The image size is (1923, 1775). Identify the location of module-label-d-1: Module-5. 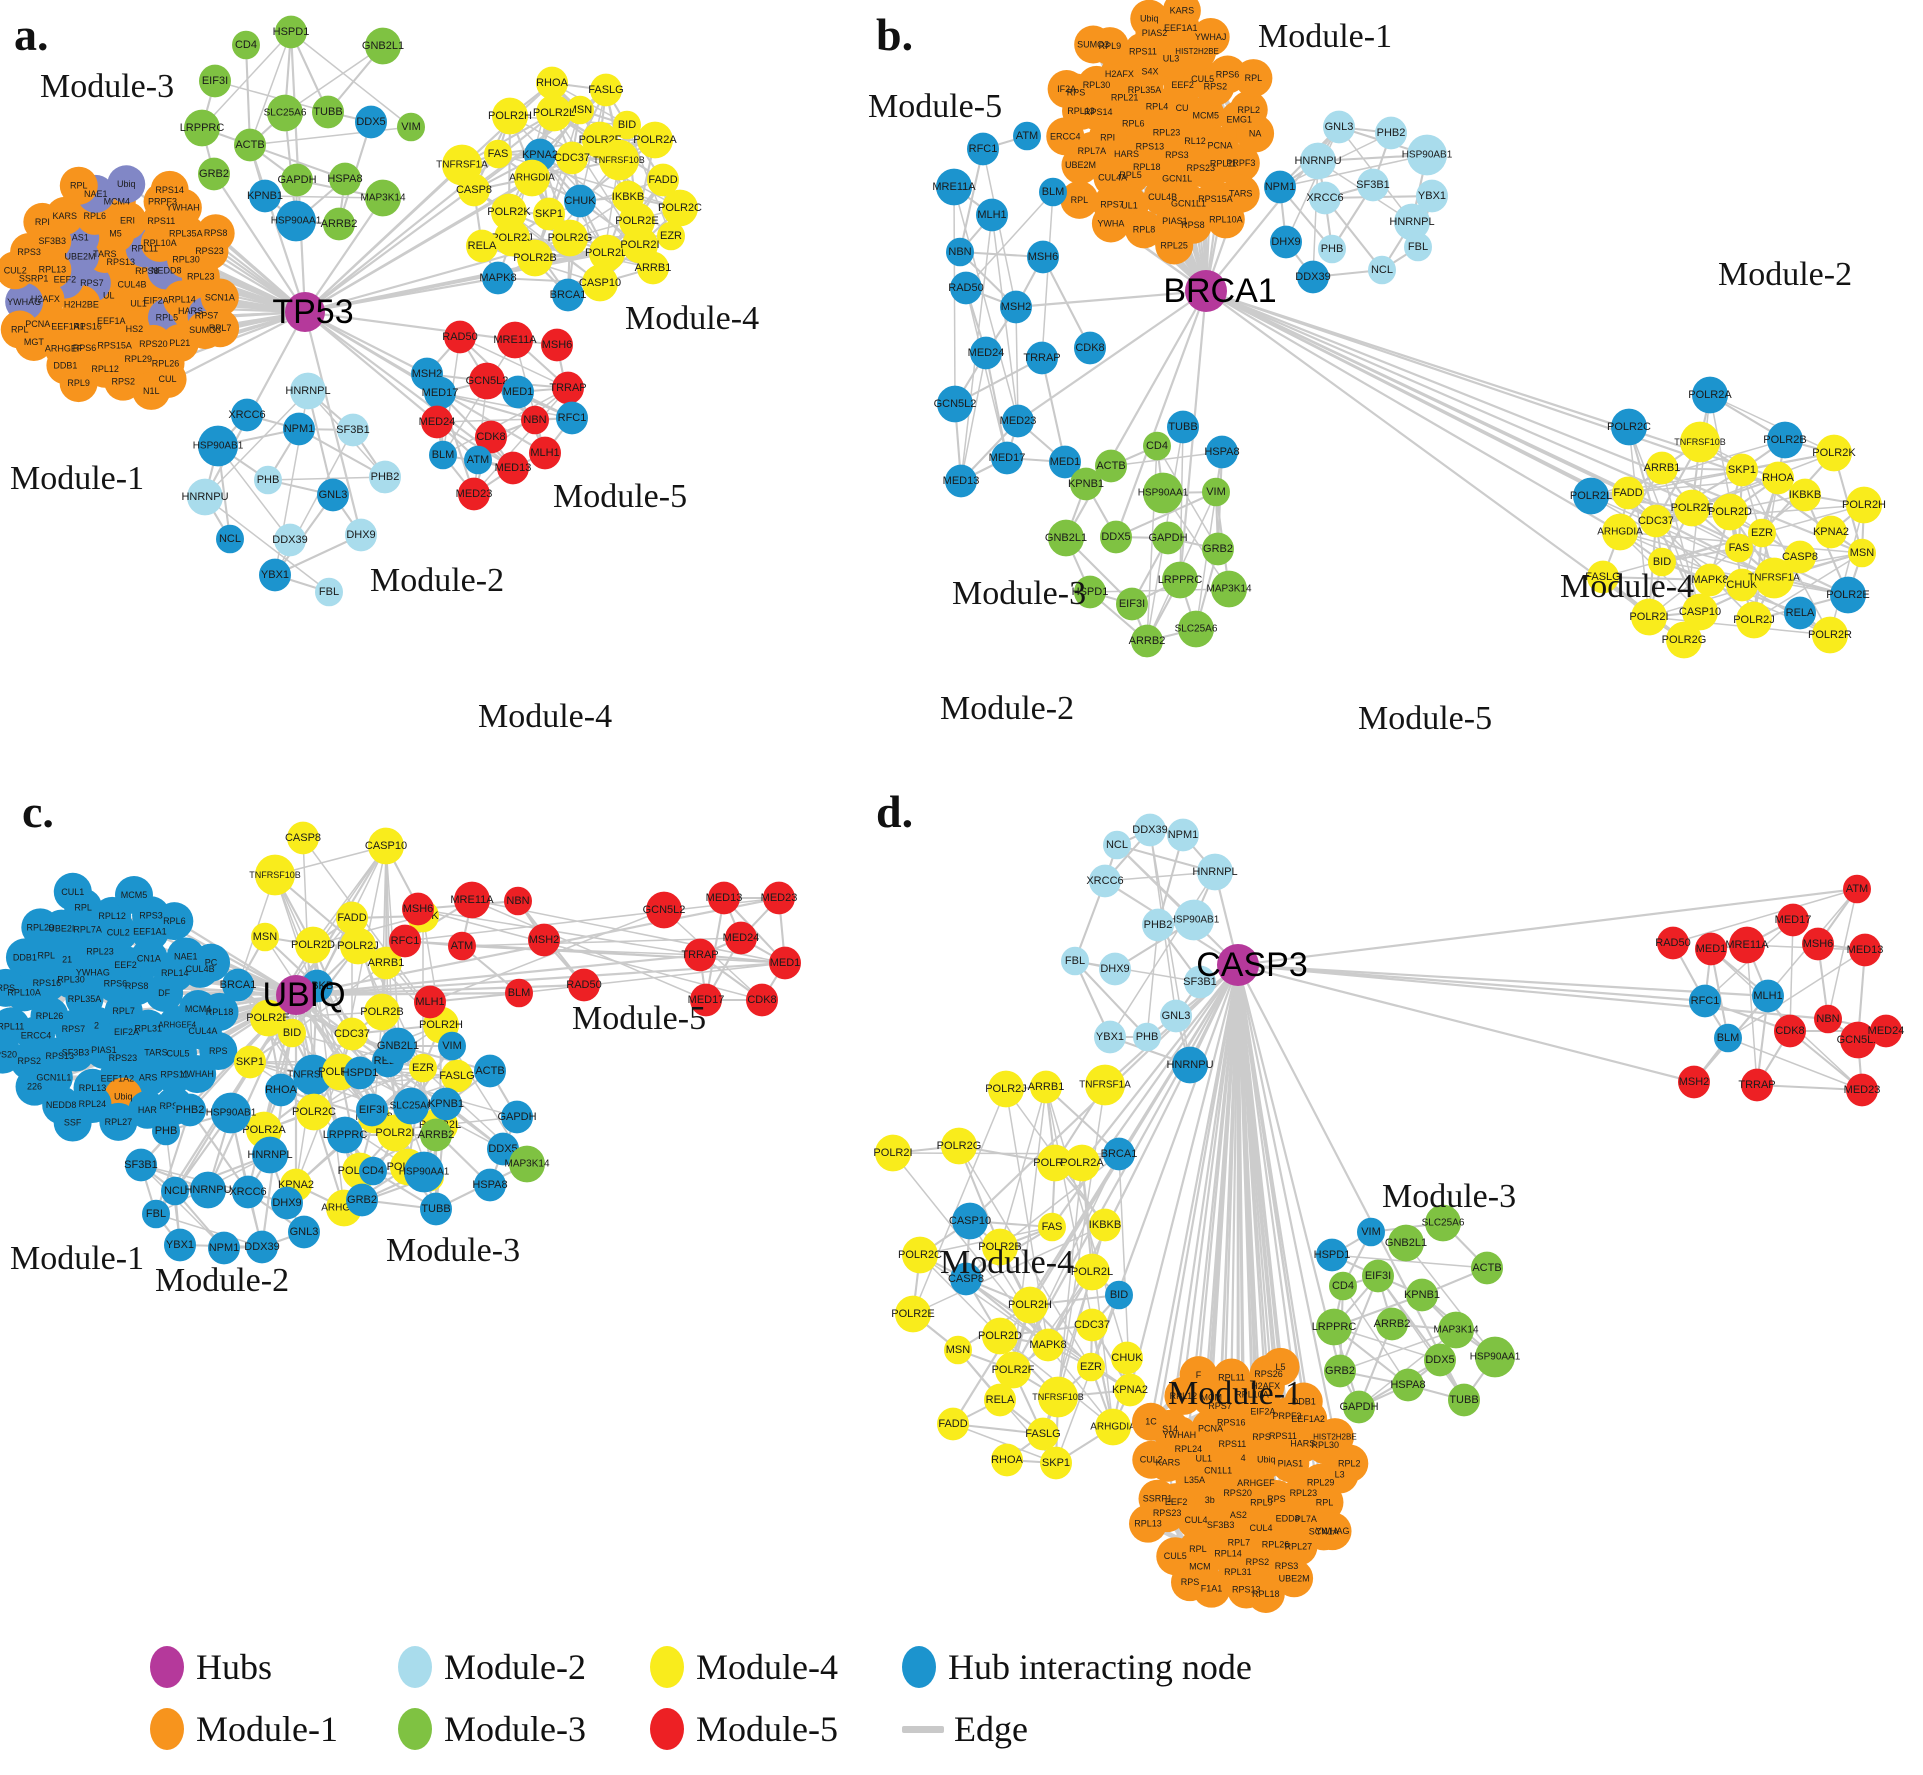
(1425, 718).